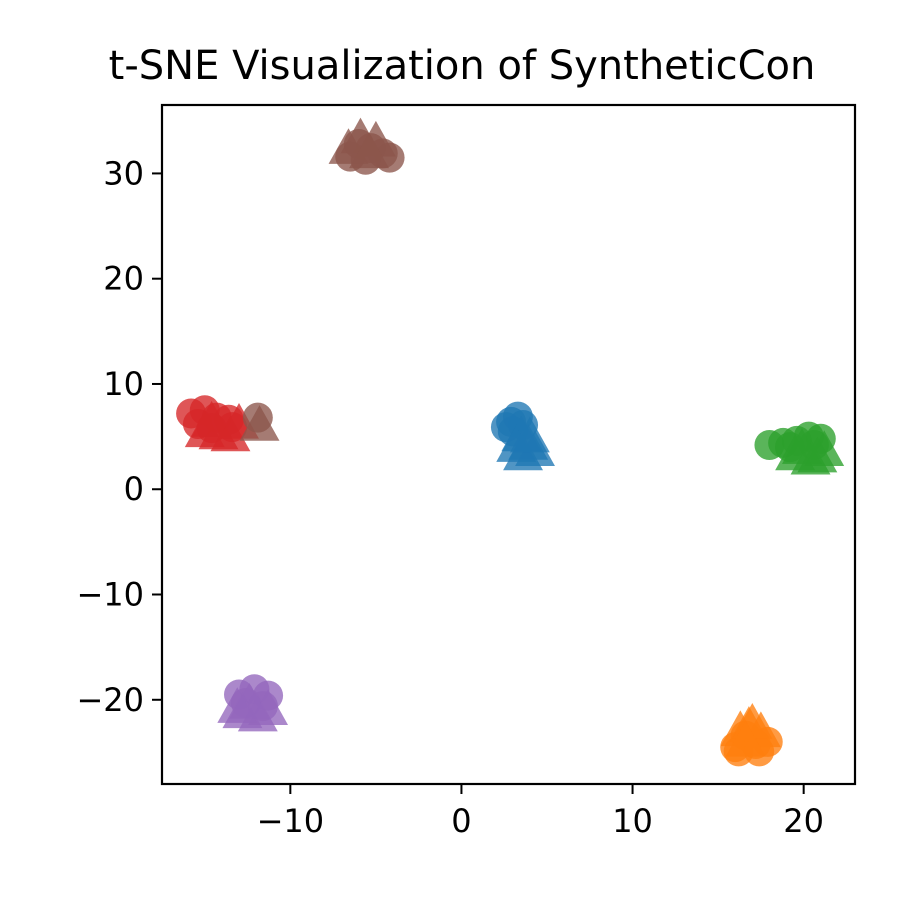 This screenshot has height=900, width=900. Describe the element at coordinates (110, 700) in the screenshot. I see `y-tick-label: −20` at that location.